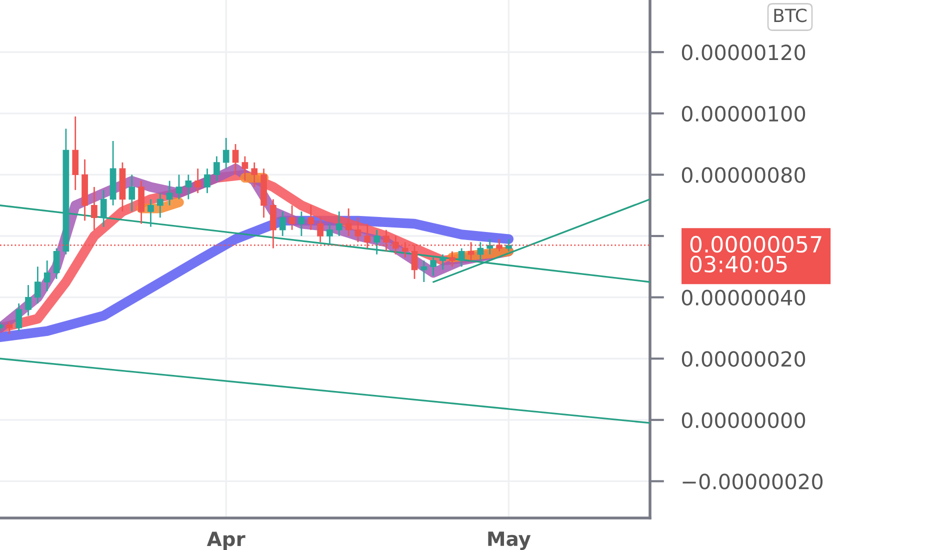 This screenshot has height=550, width=932. What do you see at coordinates (752, 482) in the screenshot?
I see `y-tick-label: −0.00000020` at bounding box center [752, 482].